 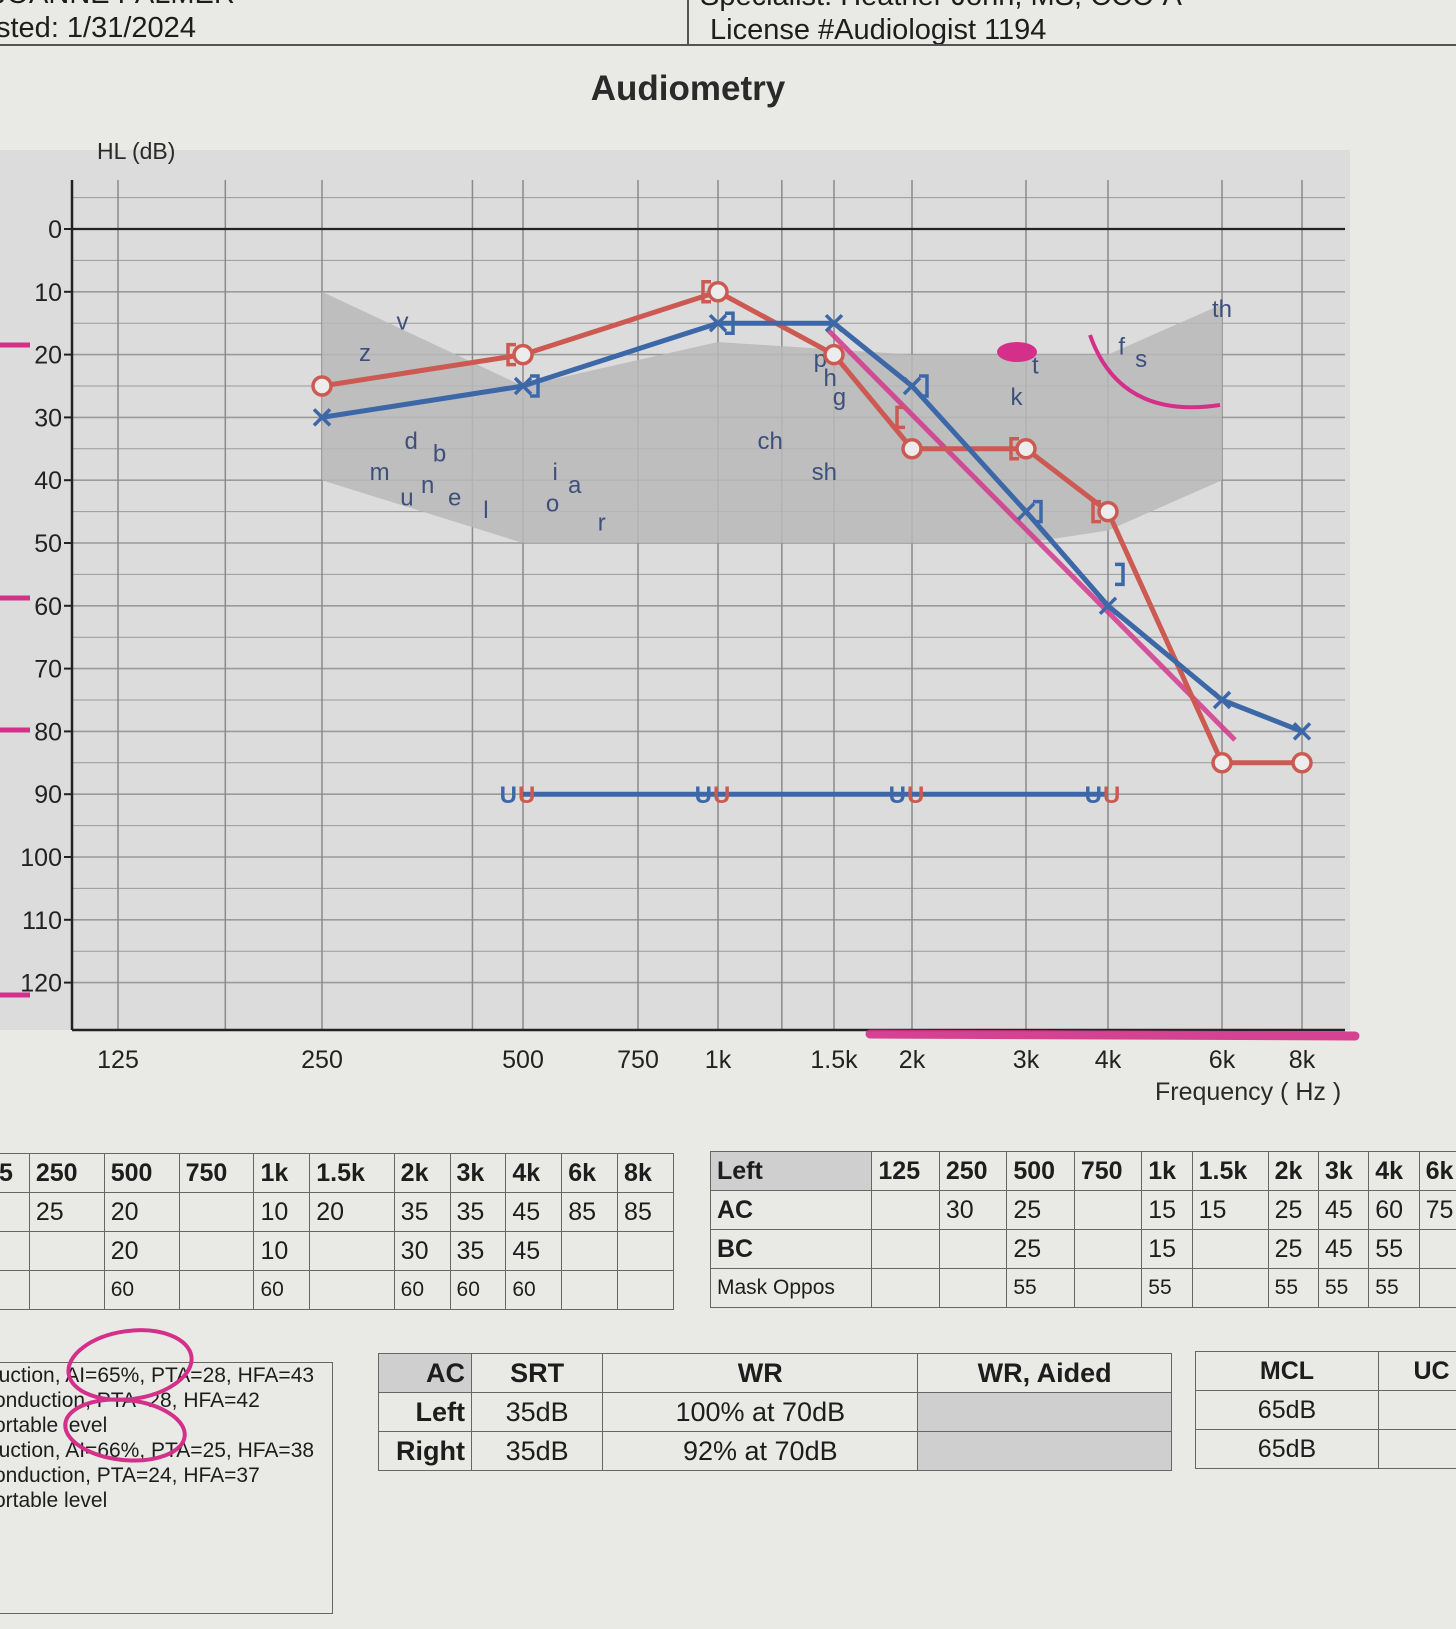 I want to click on left-table-header-cell: Left, so click(x=791, y=1171).